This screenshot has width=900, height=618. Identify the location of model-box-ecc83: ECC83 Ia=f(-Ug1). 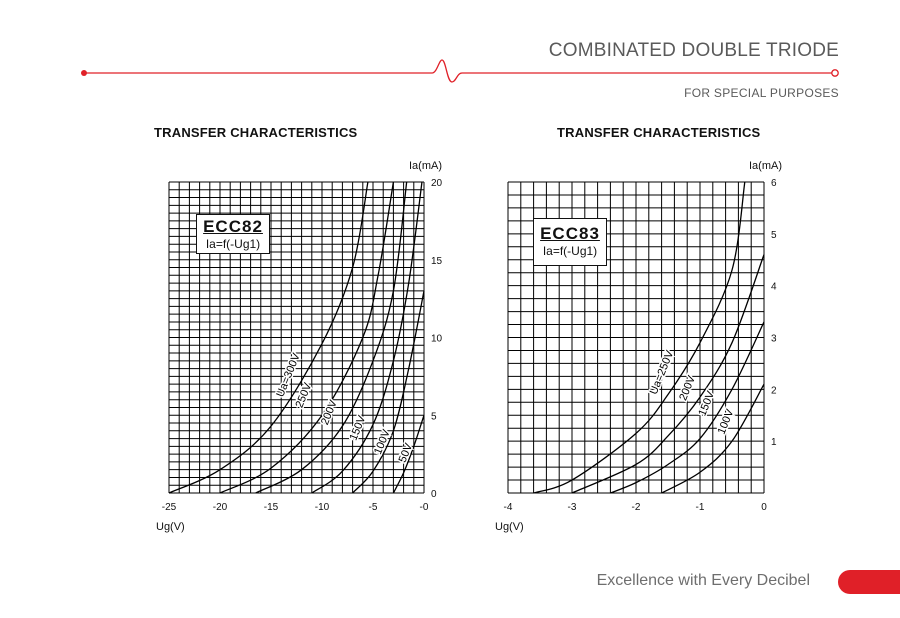
(570, 242).